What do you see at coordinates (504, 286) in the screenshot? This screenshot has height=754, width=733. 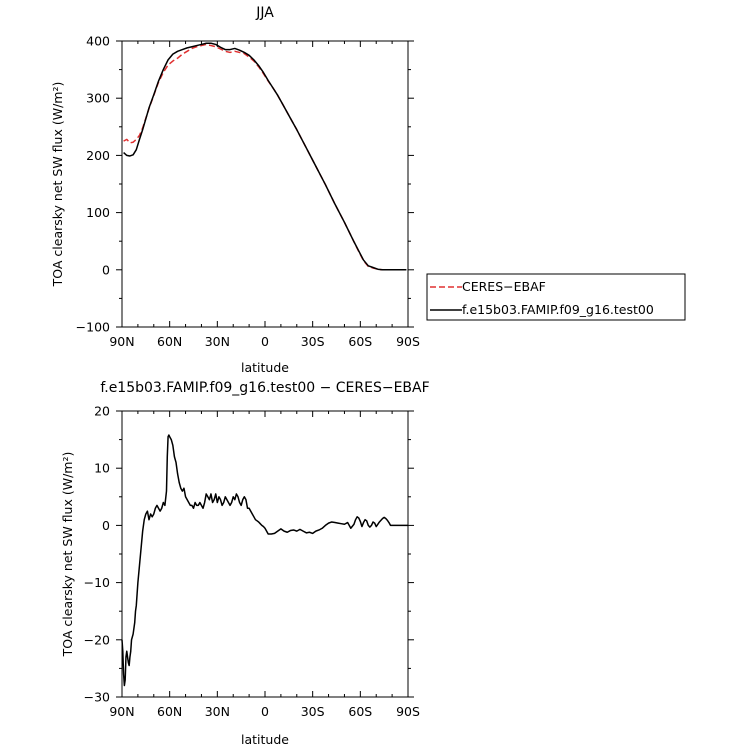 I see `legend-label-ceres: CERES−EBAF` at bounding box center [504, 286].